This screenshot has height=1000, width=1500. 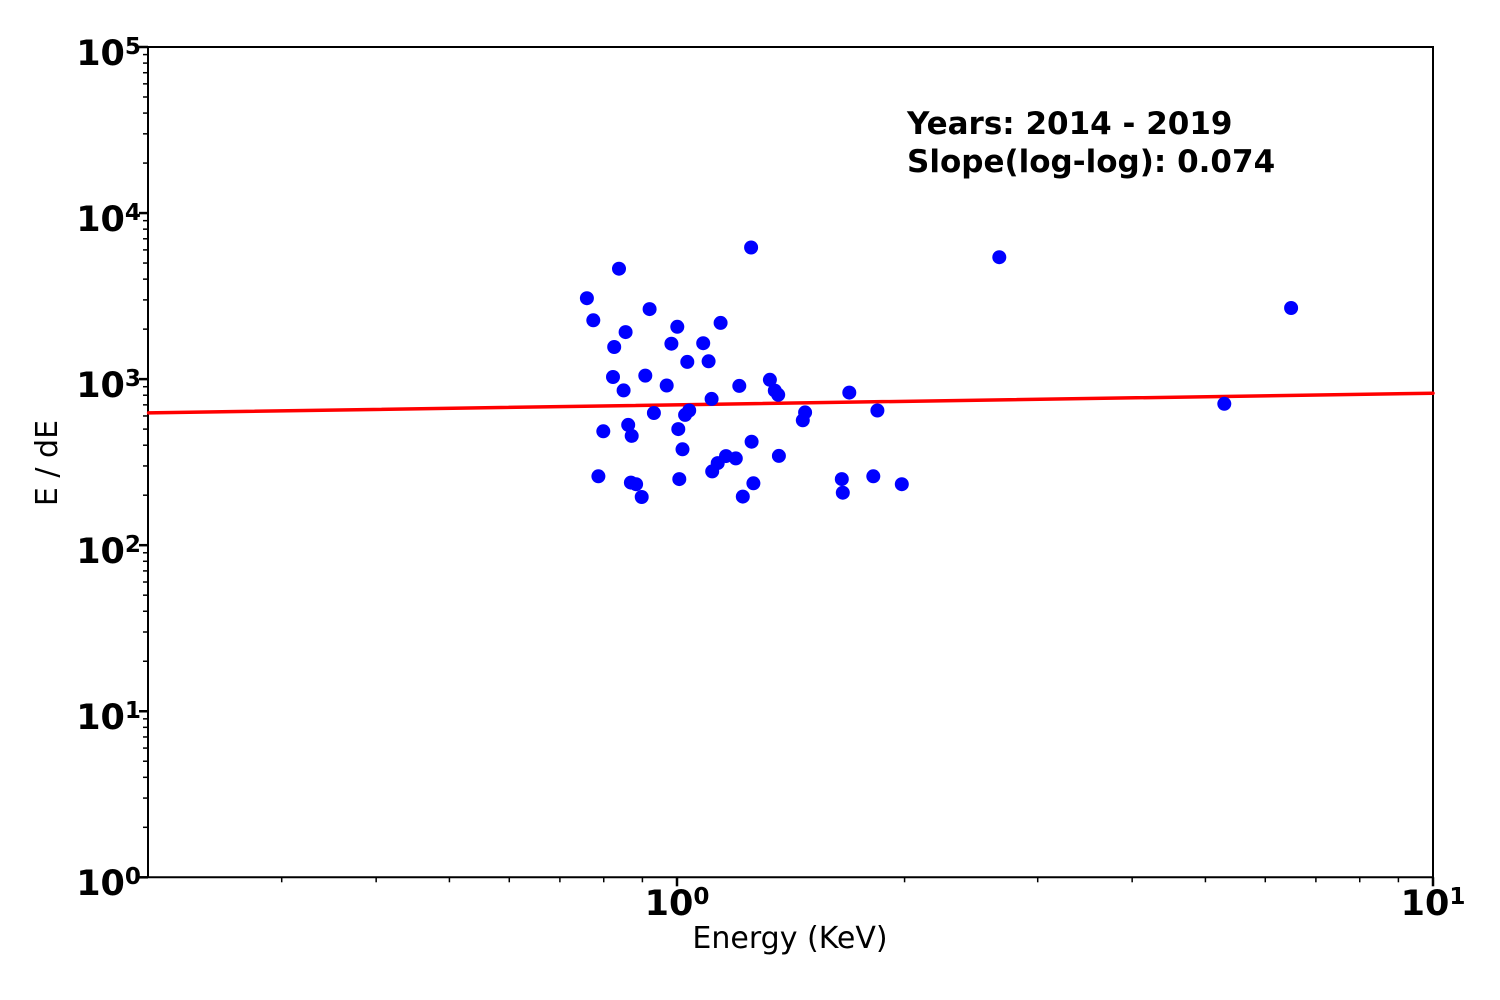 I want to click on annotation-years: Years: 2014 - 2019, so click(x=1070, y=124).